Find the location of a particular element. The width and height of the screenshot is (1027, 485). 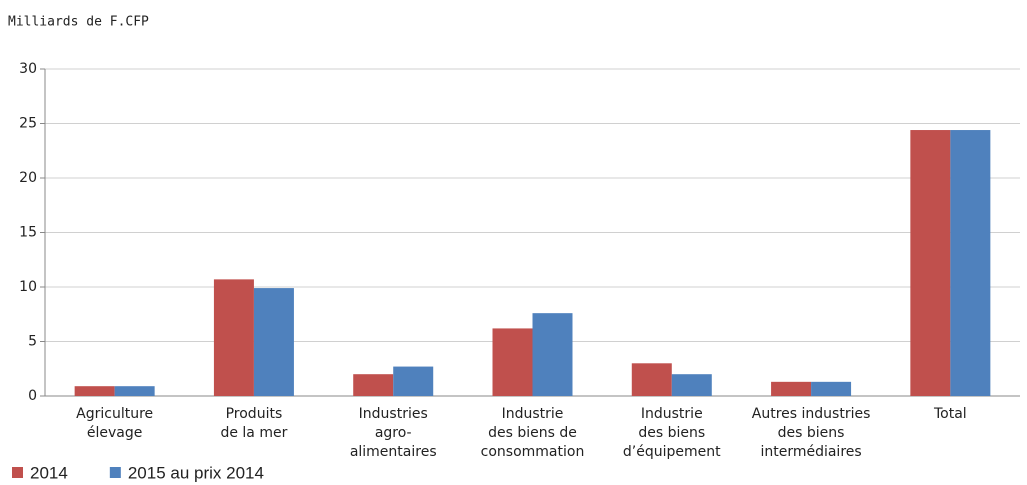

y-tick-label: 15 is located at coordinates (28, 233).